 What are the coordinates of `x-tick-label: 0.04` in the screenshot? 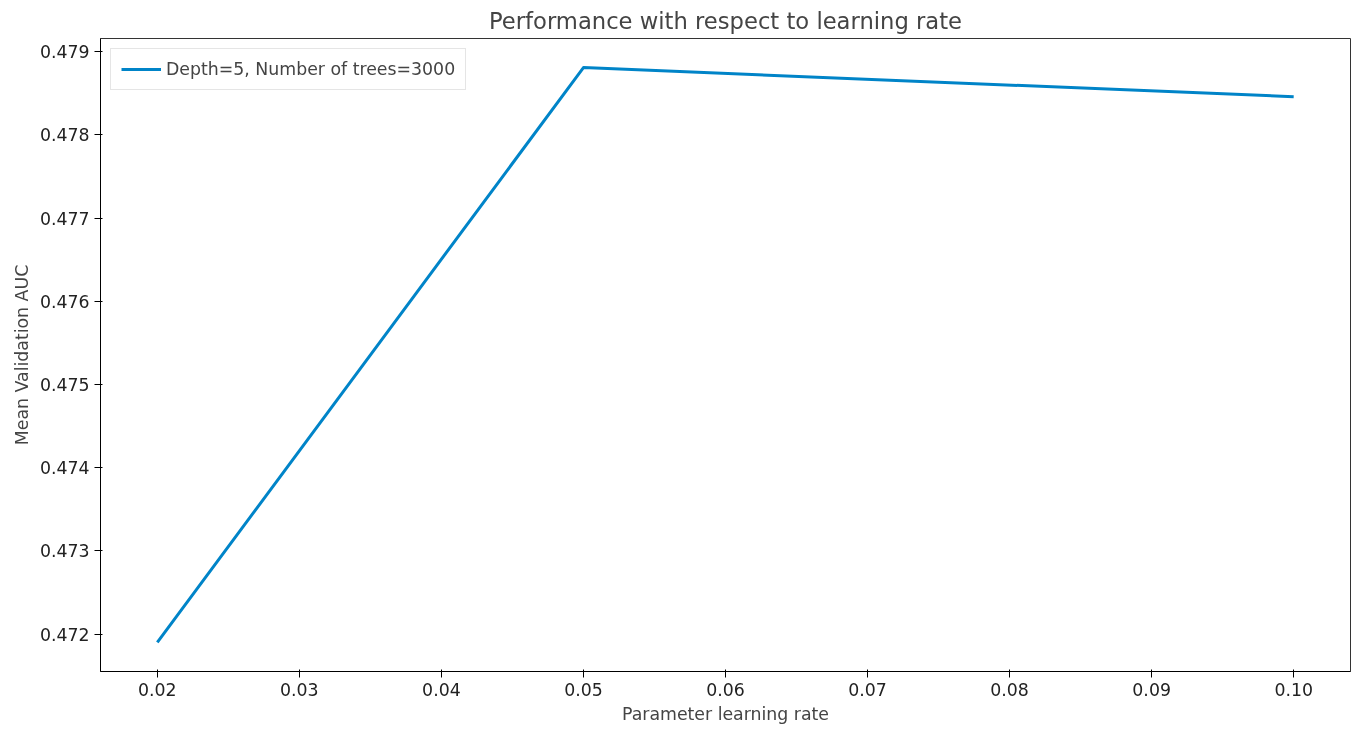 It's located at (441, 689).